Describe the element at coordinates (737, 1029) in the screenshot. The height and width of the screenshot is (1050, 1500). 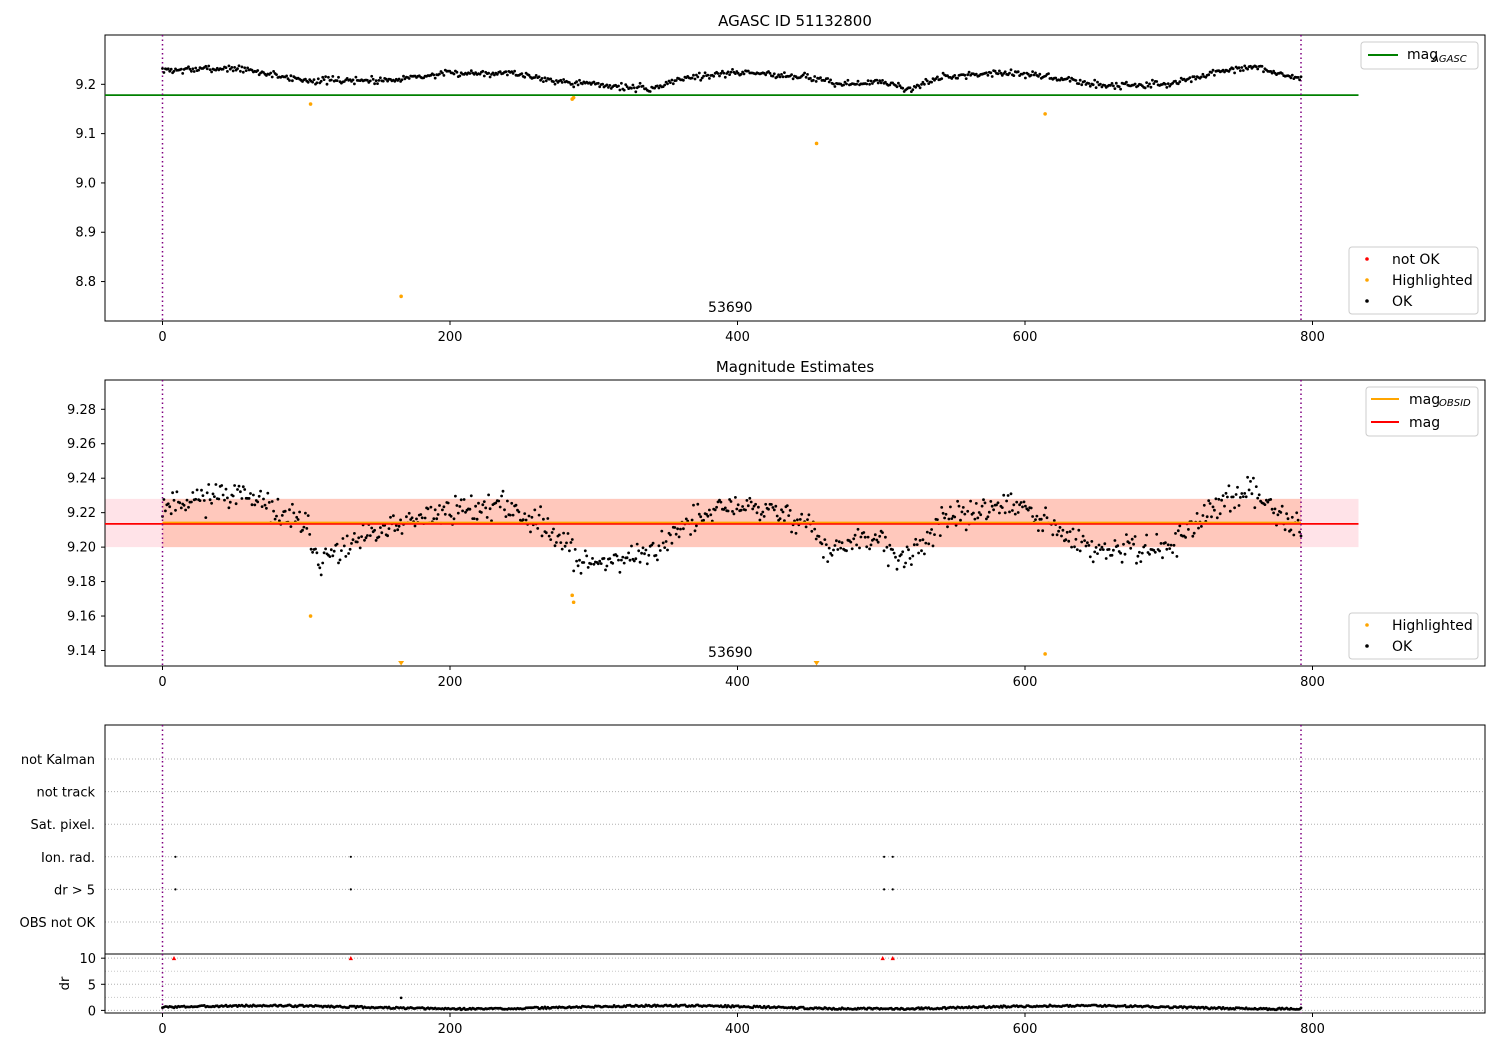
I see `x-tick-label: 400` at that location.